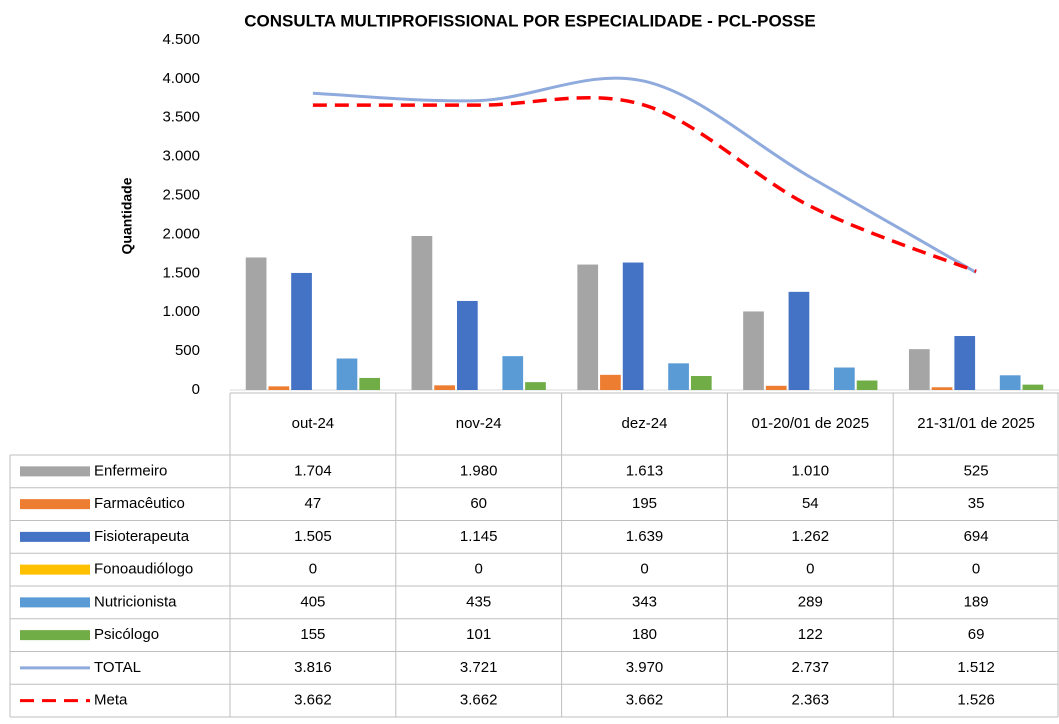 This screenshot has height=724, width=1059. What do you see at coordinates (811, 536) in the screenshot?
I see `table-value: 1.262` at bounding box center [811, 536].